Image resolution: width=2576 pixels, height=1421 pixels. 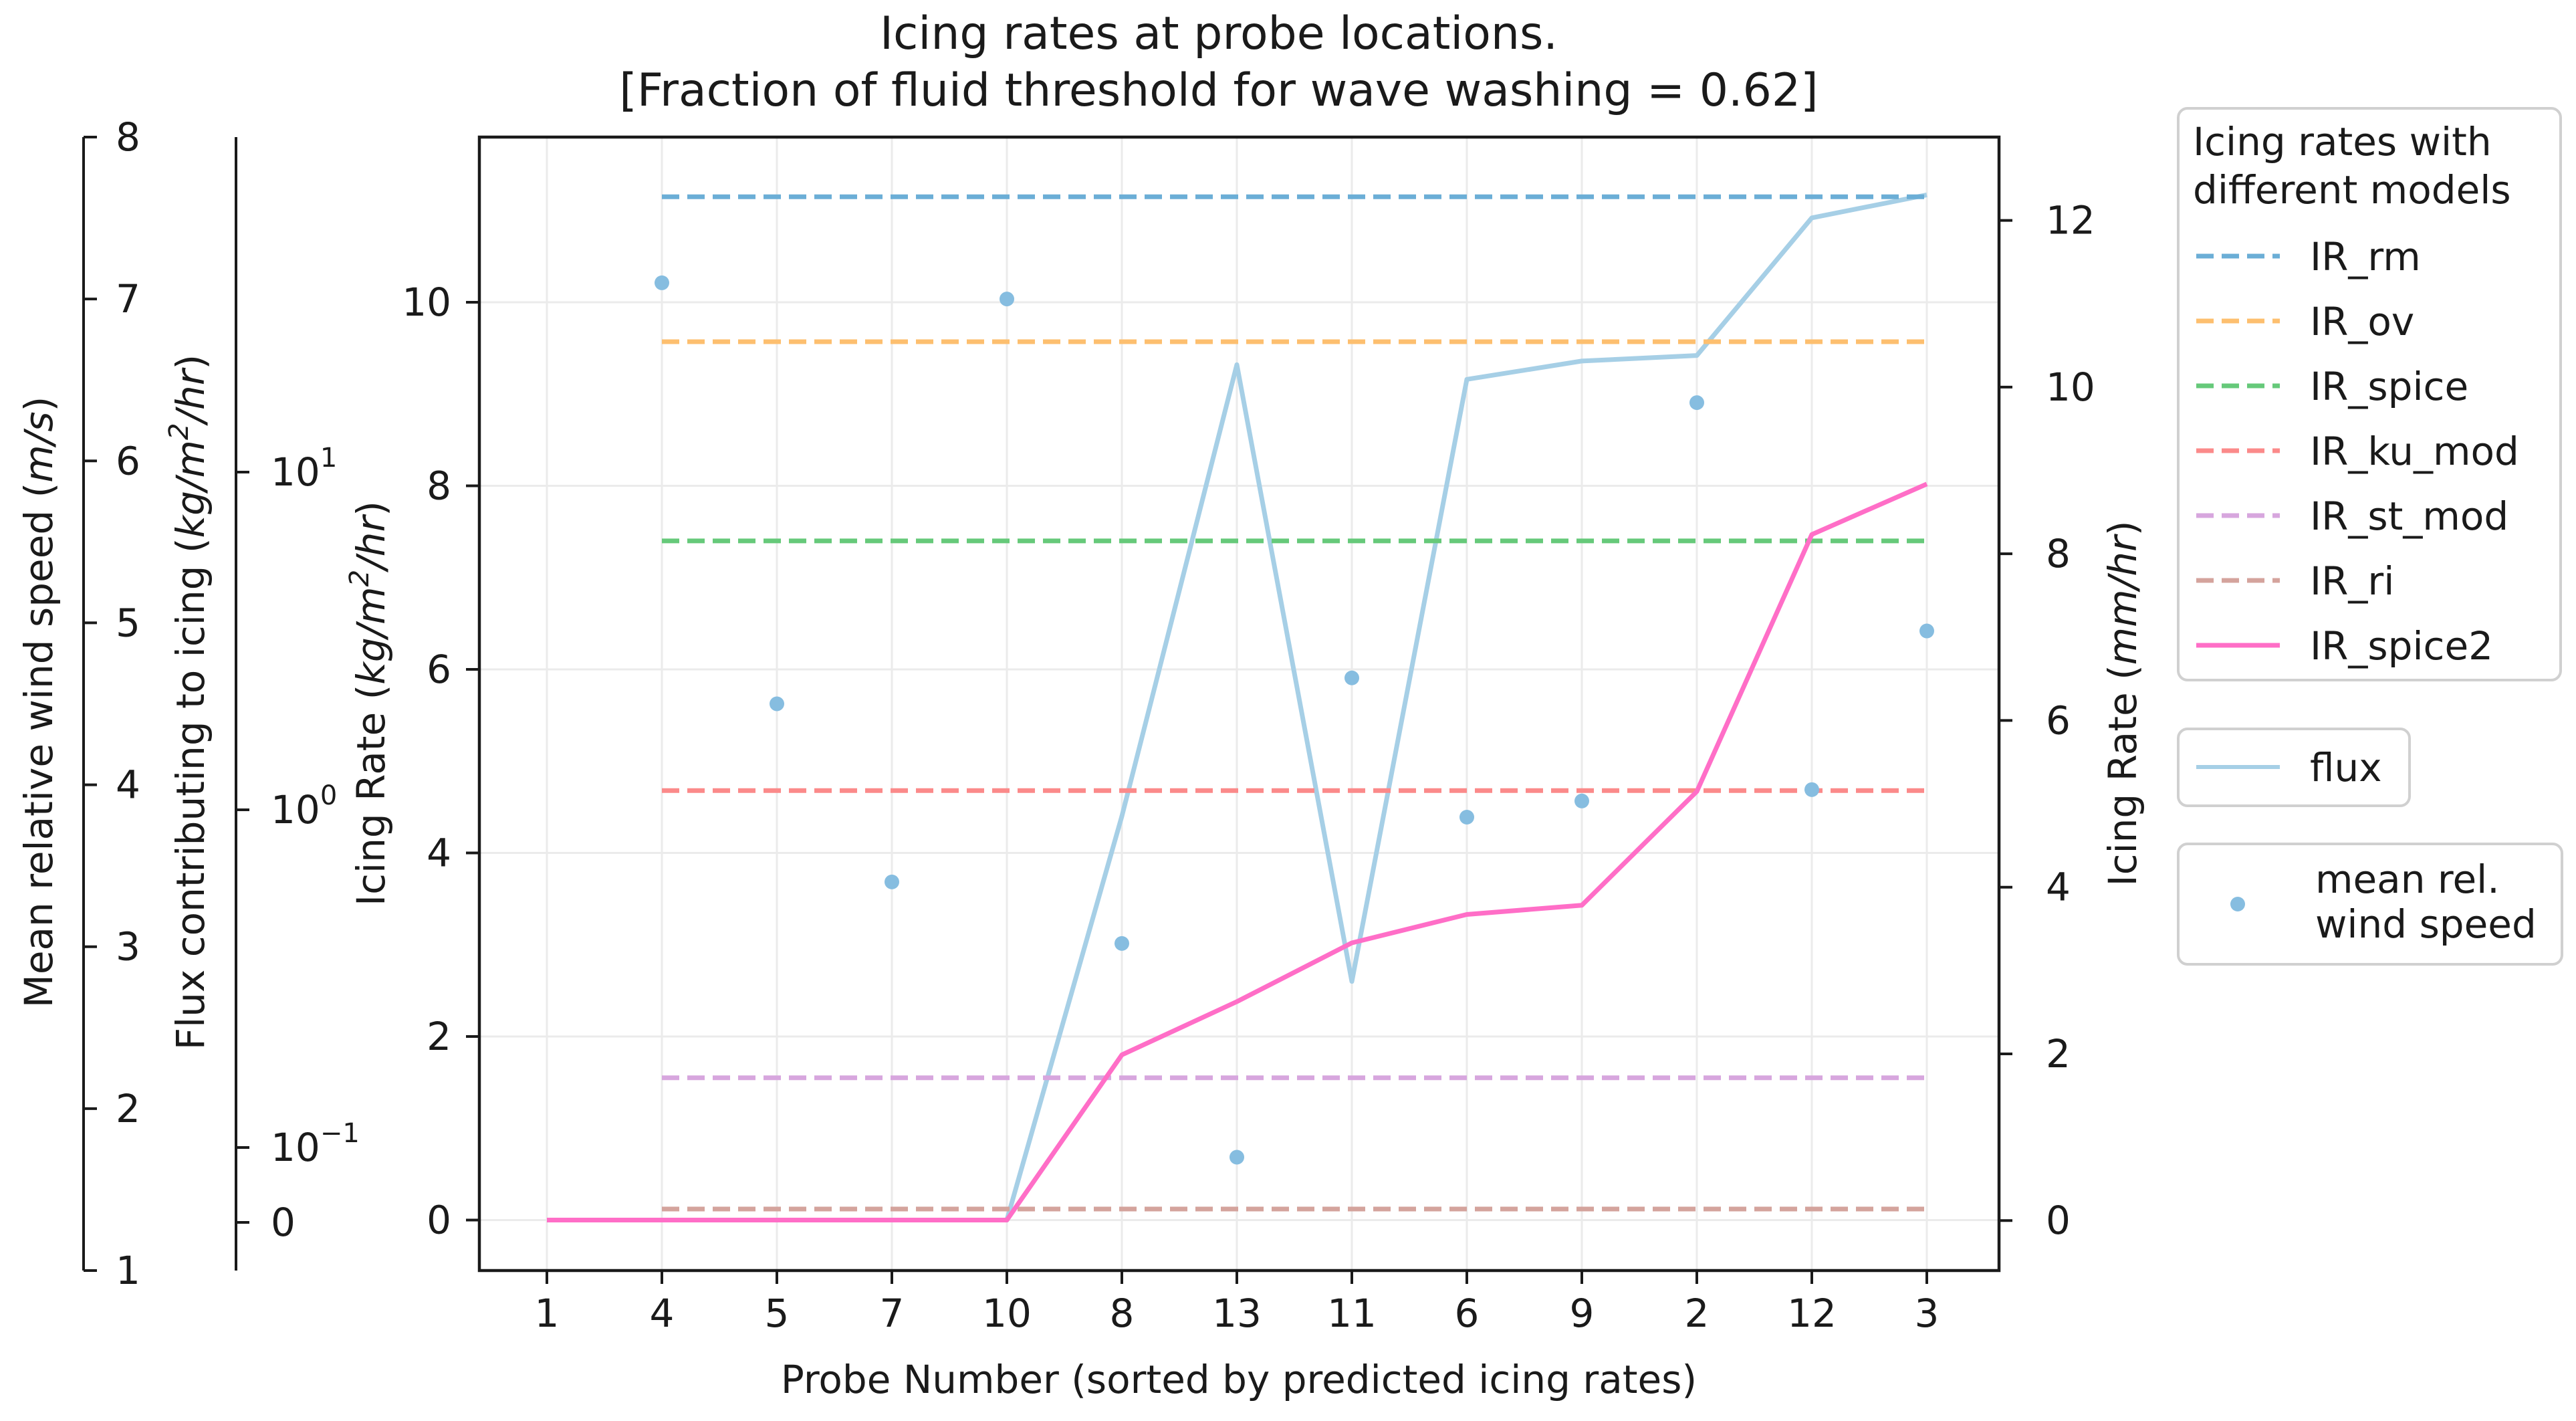 What do you see at coordinates (2362, 321) in the screenshot?
I see `legend-label-ir-ov: IR_ov` at bounding box center [2362, 321].